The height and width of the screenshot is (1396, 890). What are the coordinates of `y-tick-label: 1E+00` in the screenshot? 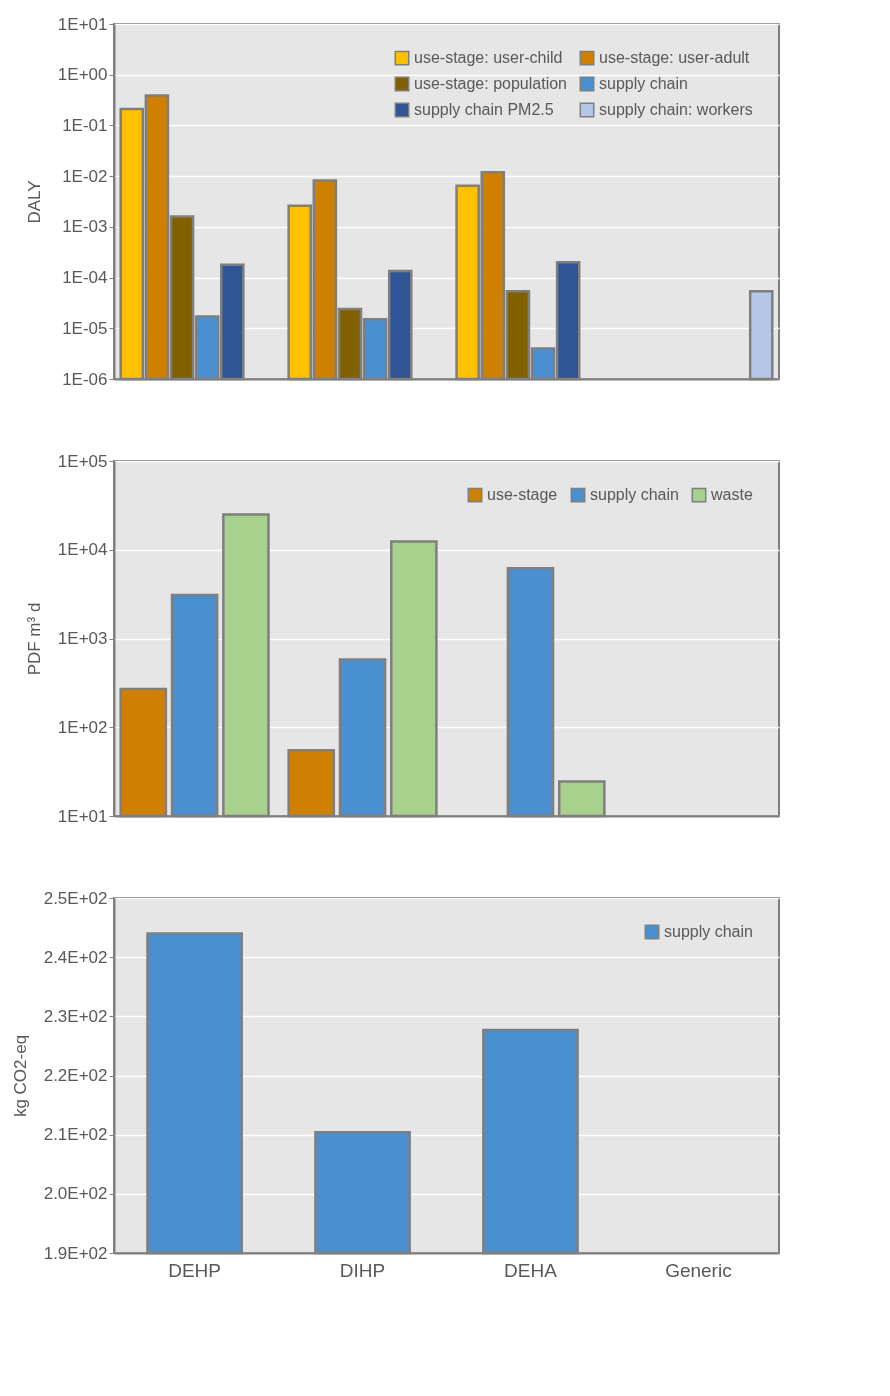 It's located at (82, 75).